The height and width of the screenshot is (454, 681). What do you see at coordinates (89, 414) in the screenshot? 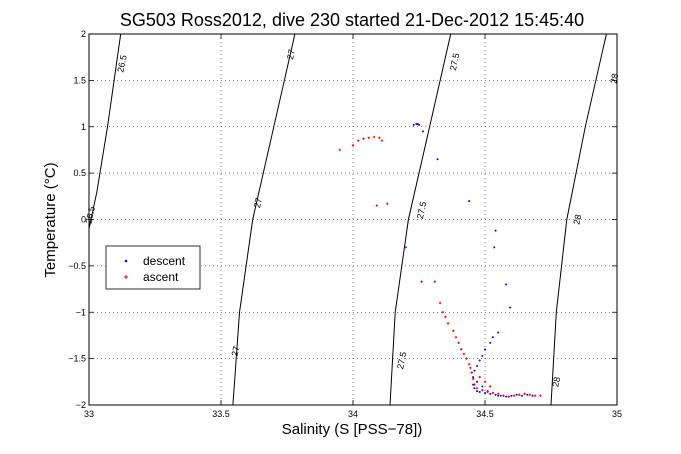
I see `x-tick-label: 33` at bounding box center [89, 414].